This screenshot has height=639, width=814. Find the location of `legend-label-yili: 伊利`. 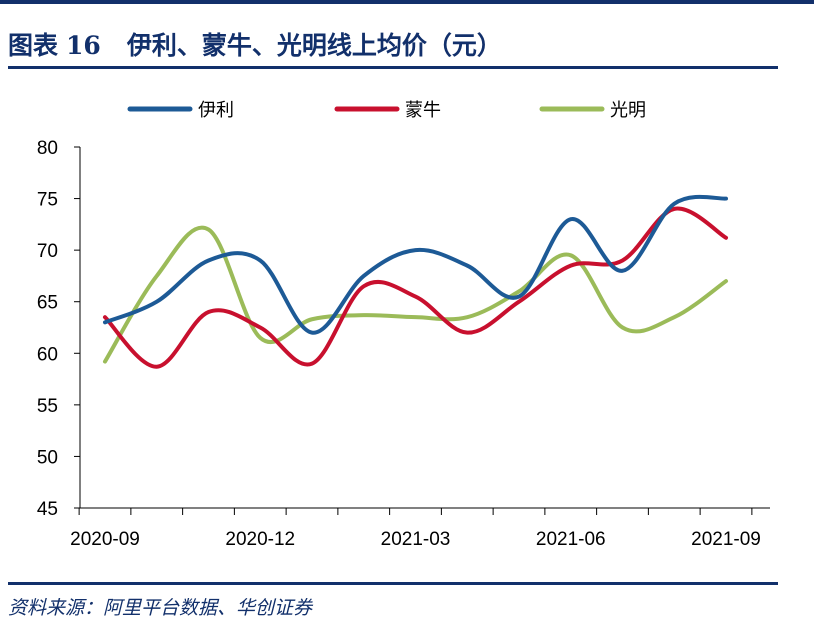

legend-label-yili: 伊利 is located at coordinates (216, 110).